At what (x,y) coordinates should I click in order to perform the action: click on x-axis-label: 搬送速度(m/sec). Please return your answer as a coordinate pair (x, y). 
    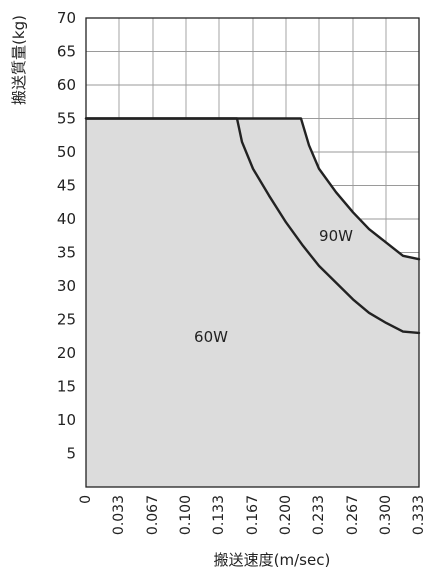
    Looking at the image, I should click on (272, 560).